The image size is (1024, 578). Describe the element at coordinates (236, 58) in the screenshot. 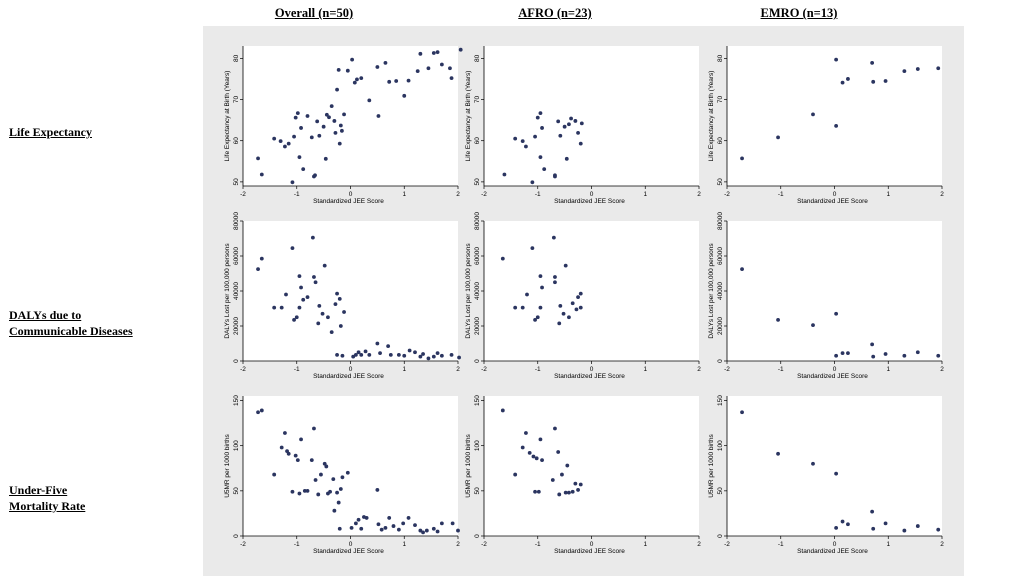

I see `y-tick-label: 80` at that location.